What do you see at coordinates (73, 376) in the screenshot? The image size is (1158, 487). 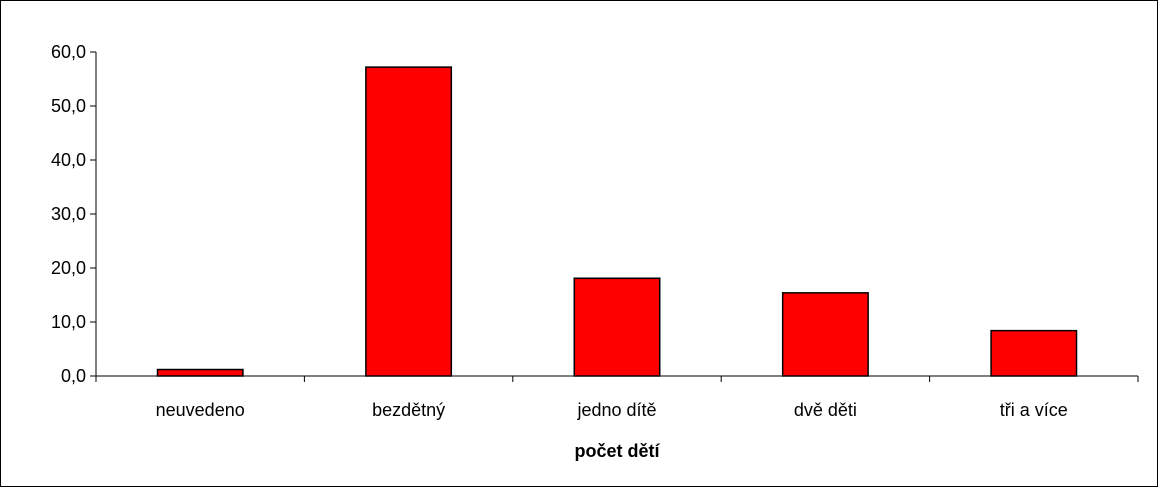 I see `y-tick-label: 0,0` at bounding box center [73, 376].